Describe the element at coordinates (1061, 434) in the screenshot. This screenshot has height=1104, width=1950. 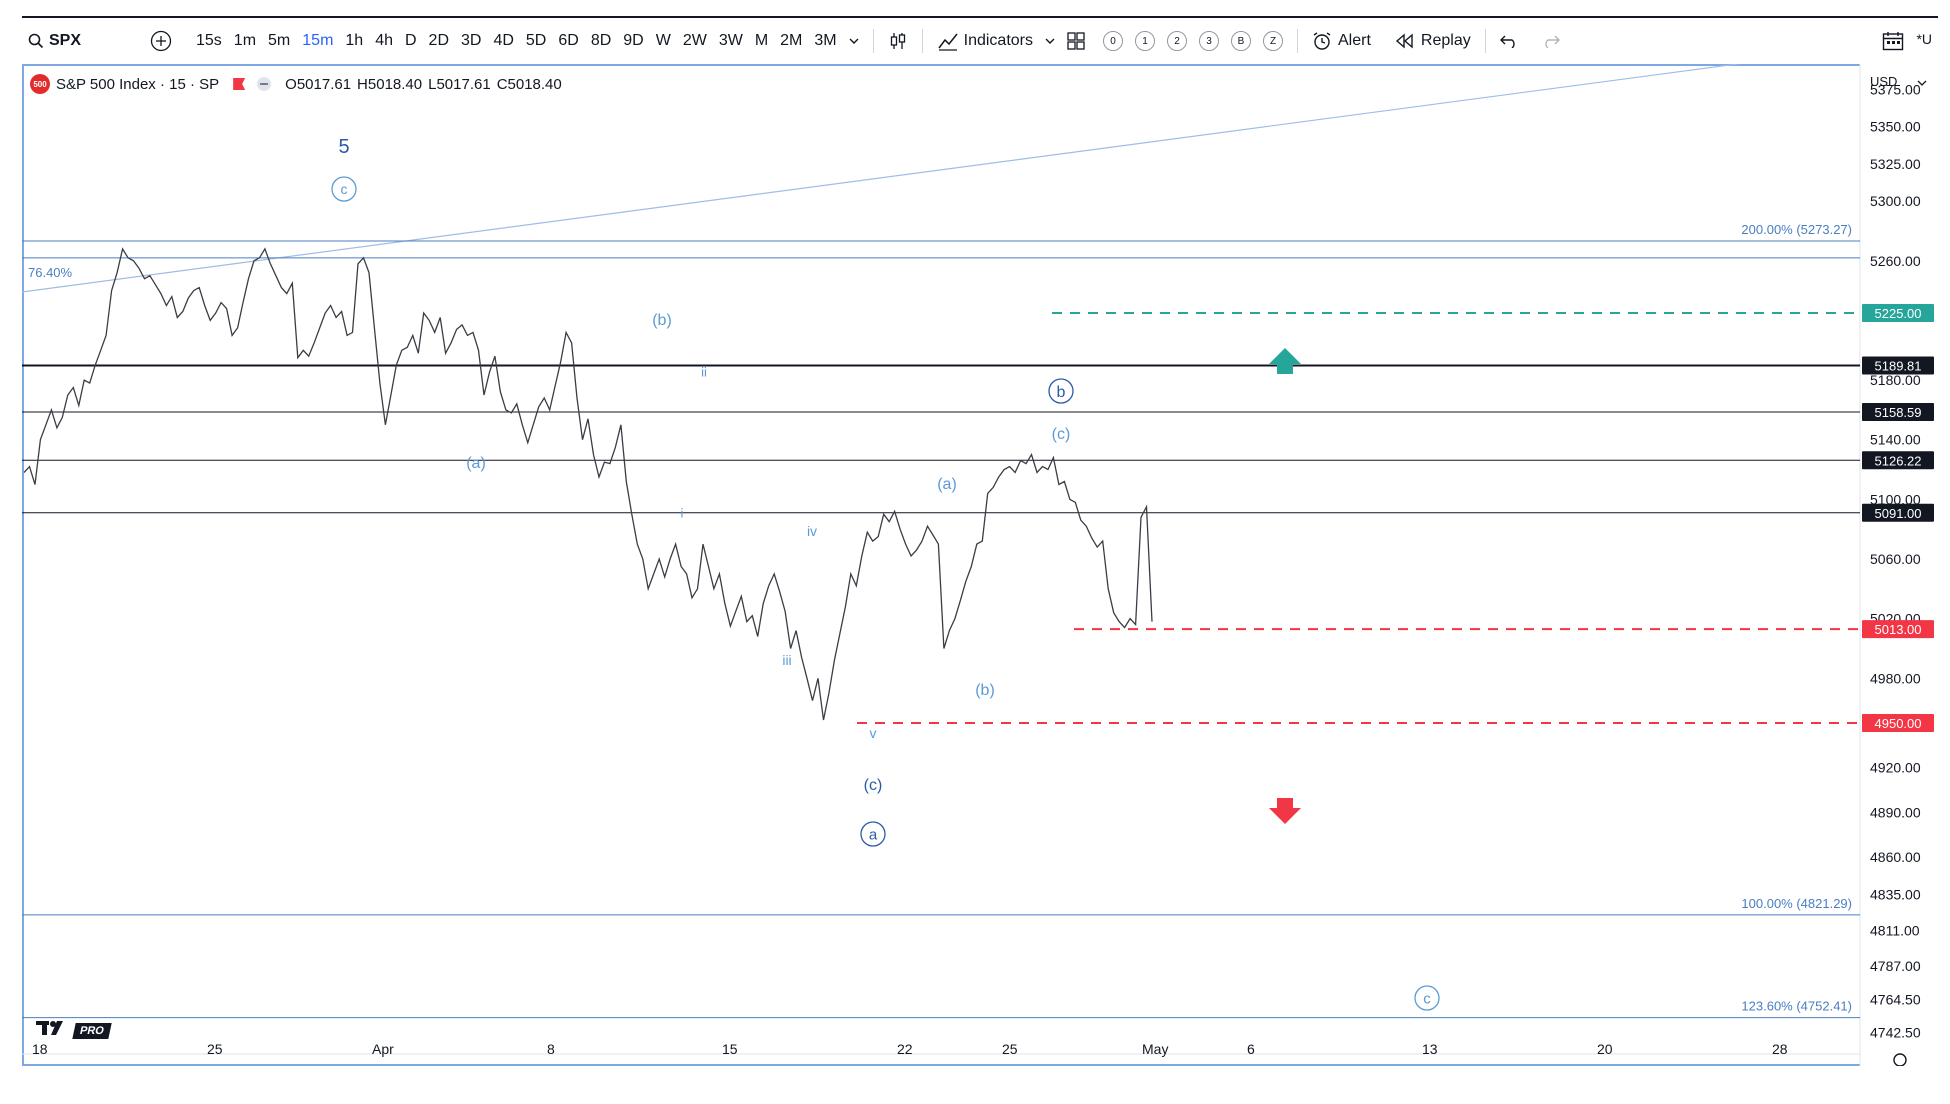
I see `wave-label: (c)` at that location.